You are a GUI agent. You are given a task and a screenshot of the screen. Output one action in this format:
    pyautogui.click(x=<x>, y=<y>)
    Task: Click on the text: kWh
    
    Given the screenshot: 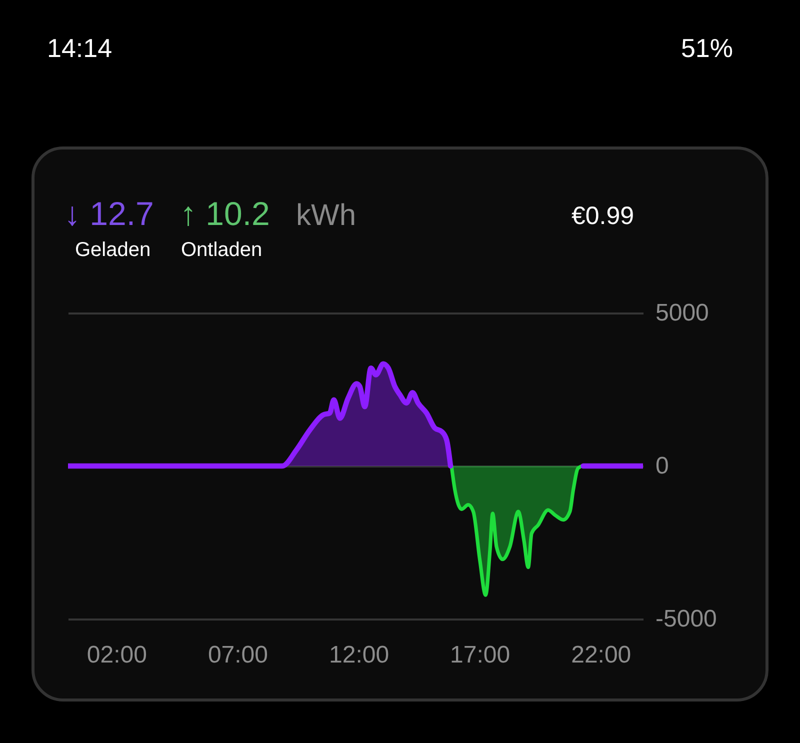 What is the action you would take?
    pyautogui.click(x=326, y=215)
    